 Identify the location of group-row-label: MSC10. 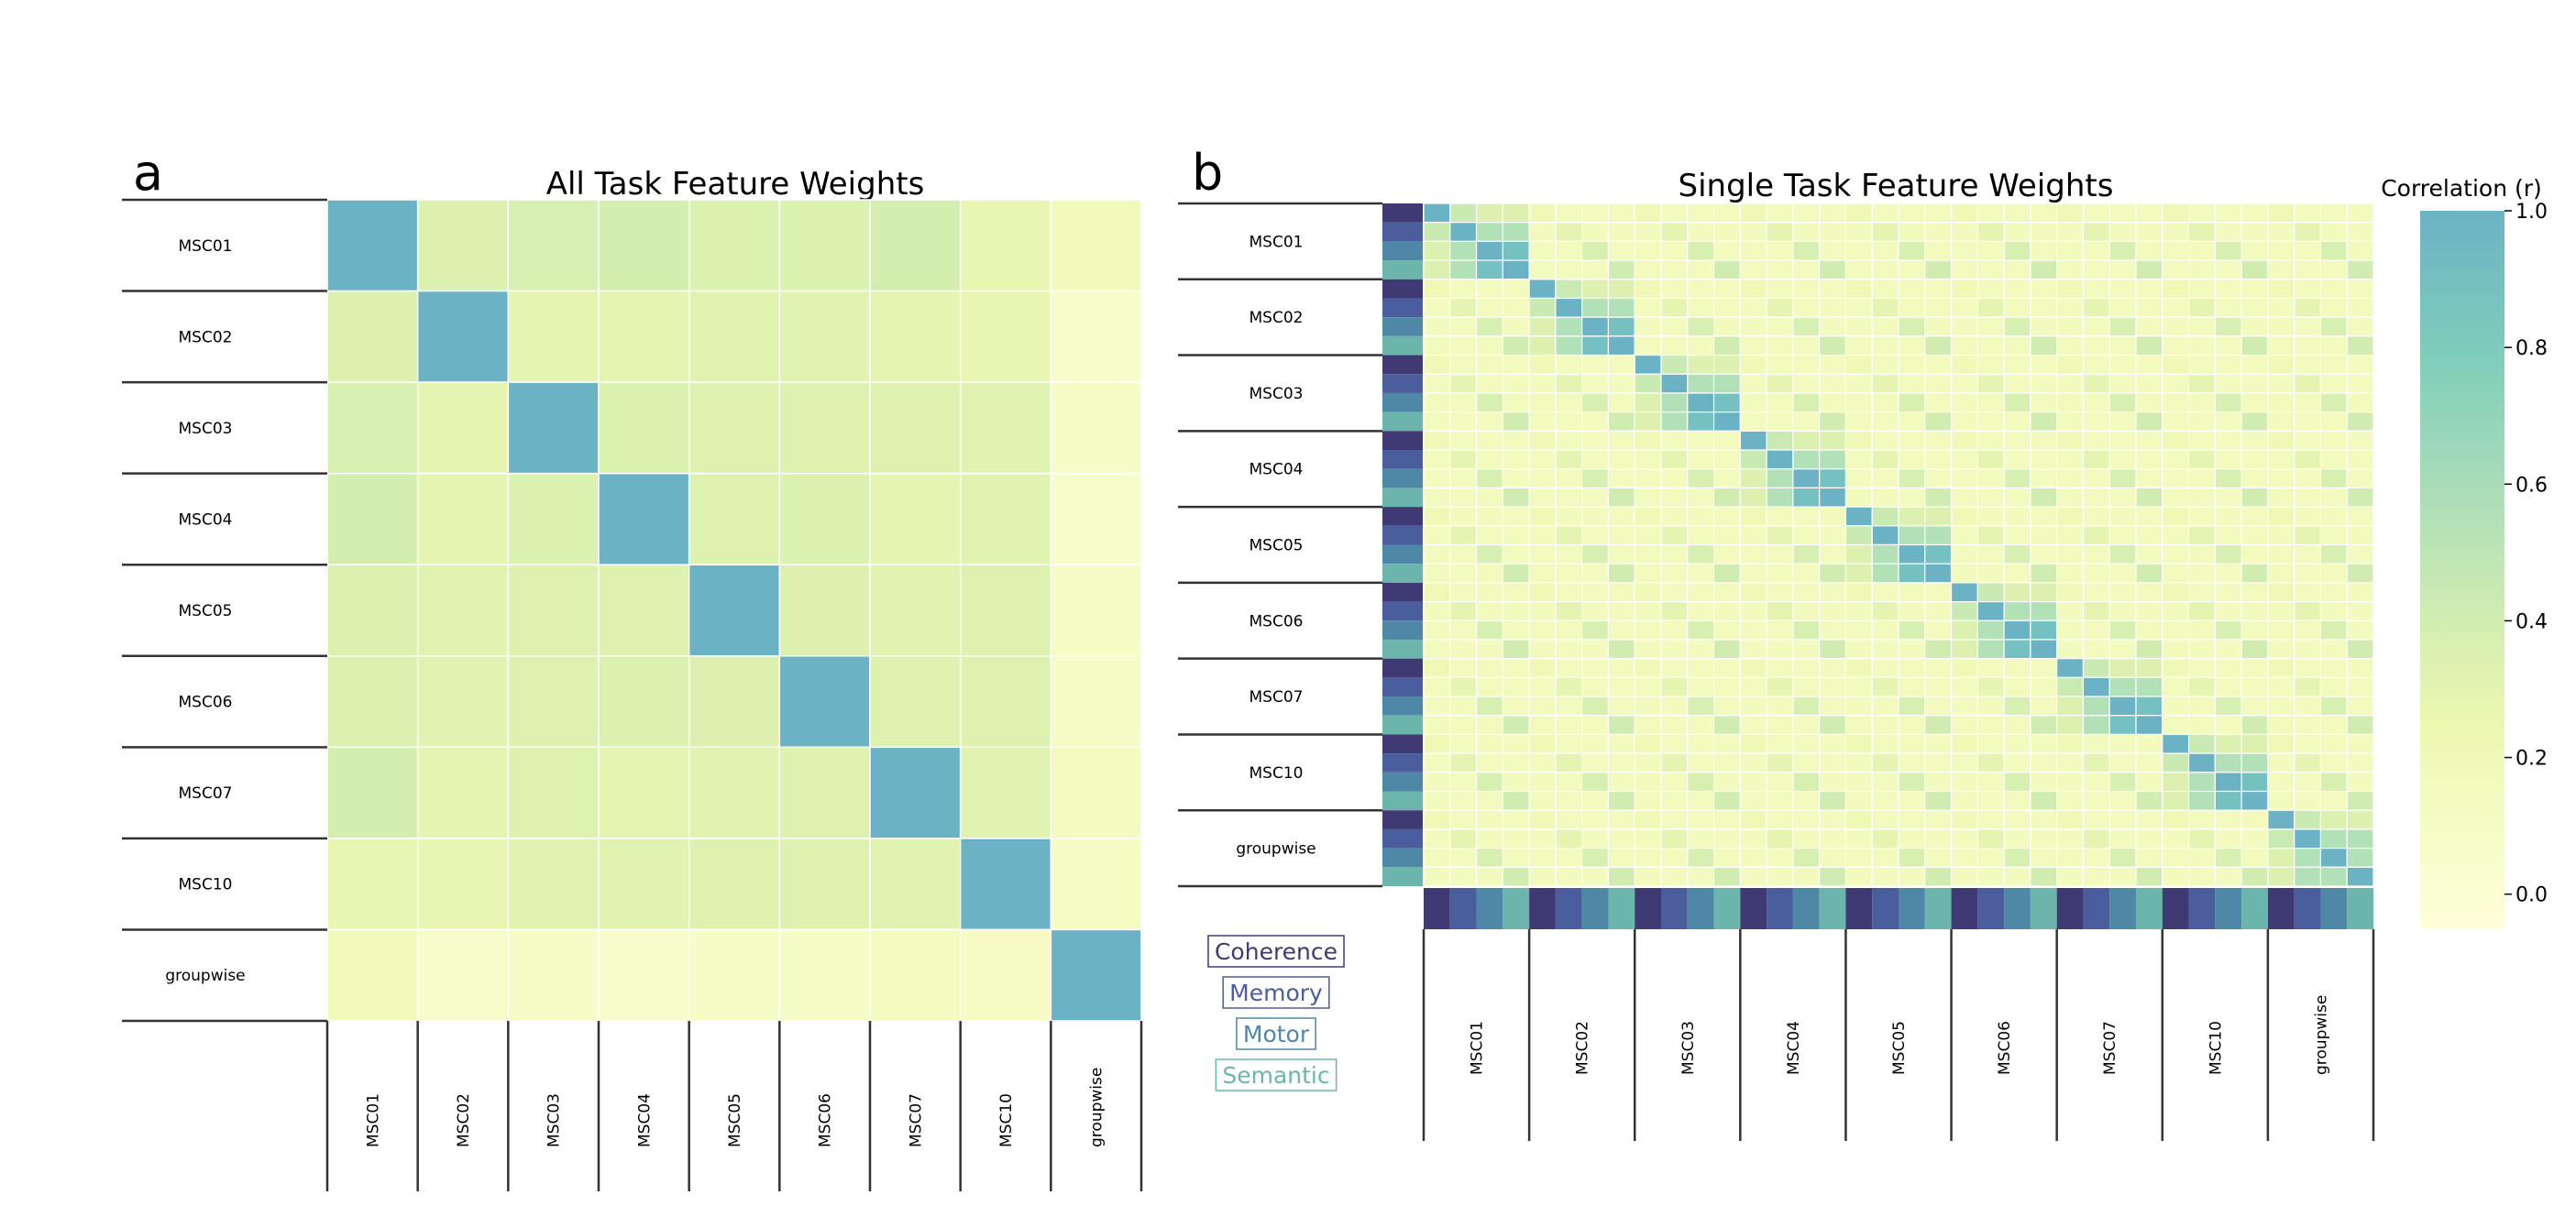
(1277, 773).